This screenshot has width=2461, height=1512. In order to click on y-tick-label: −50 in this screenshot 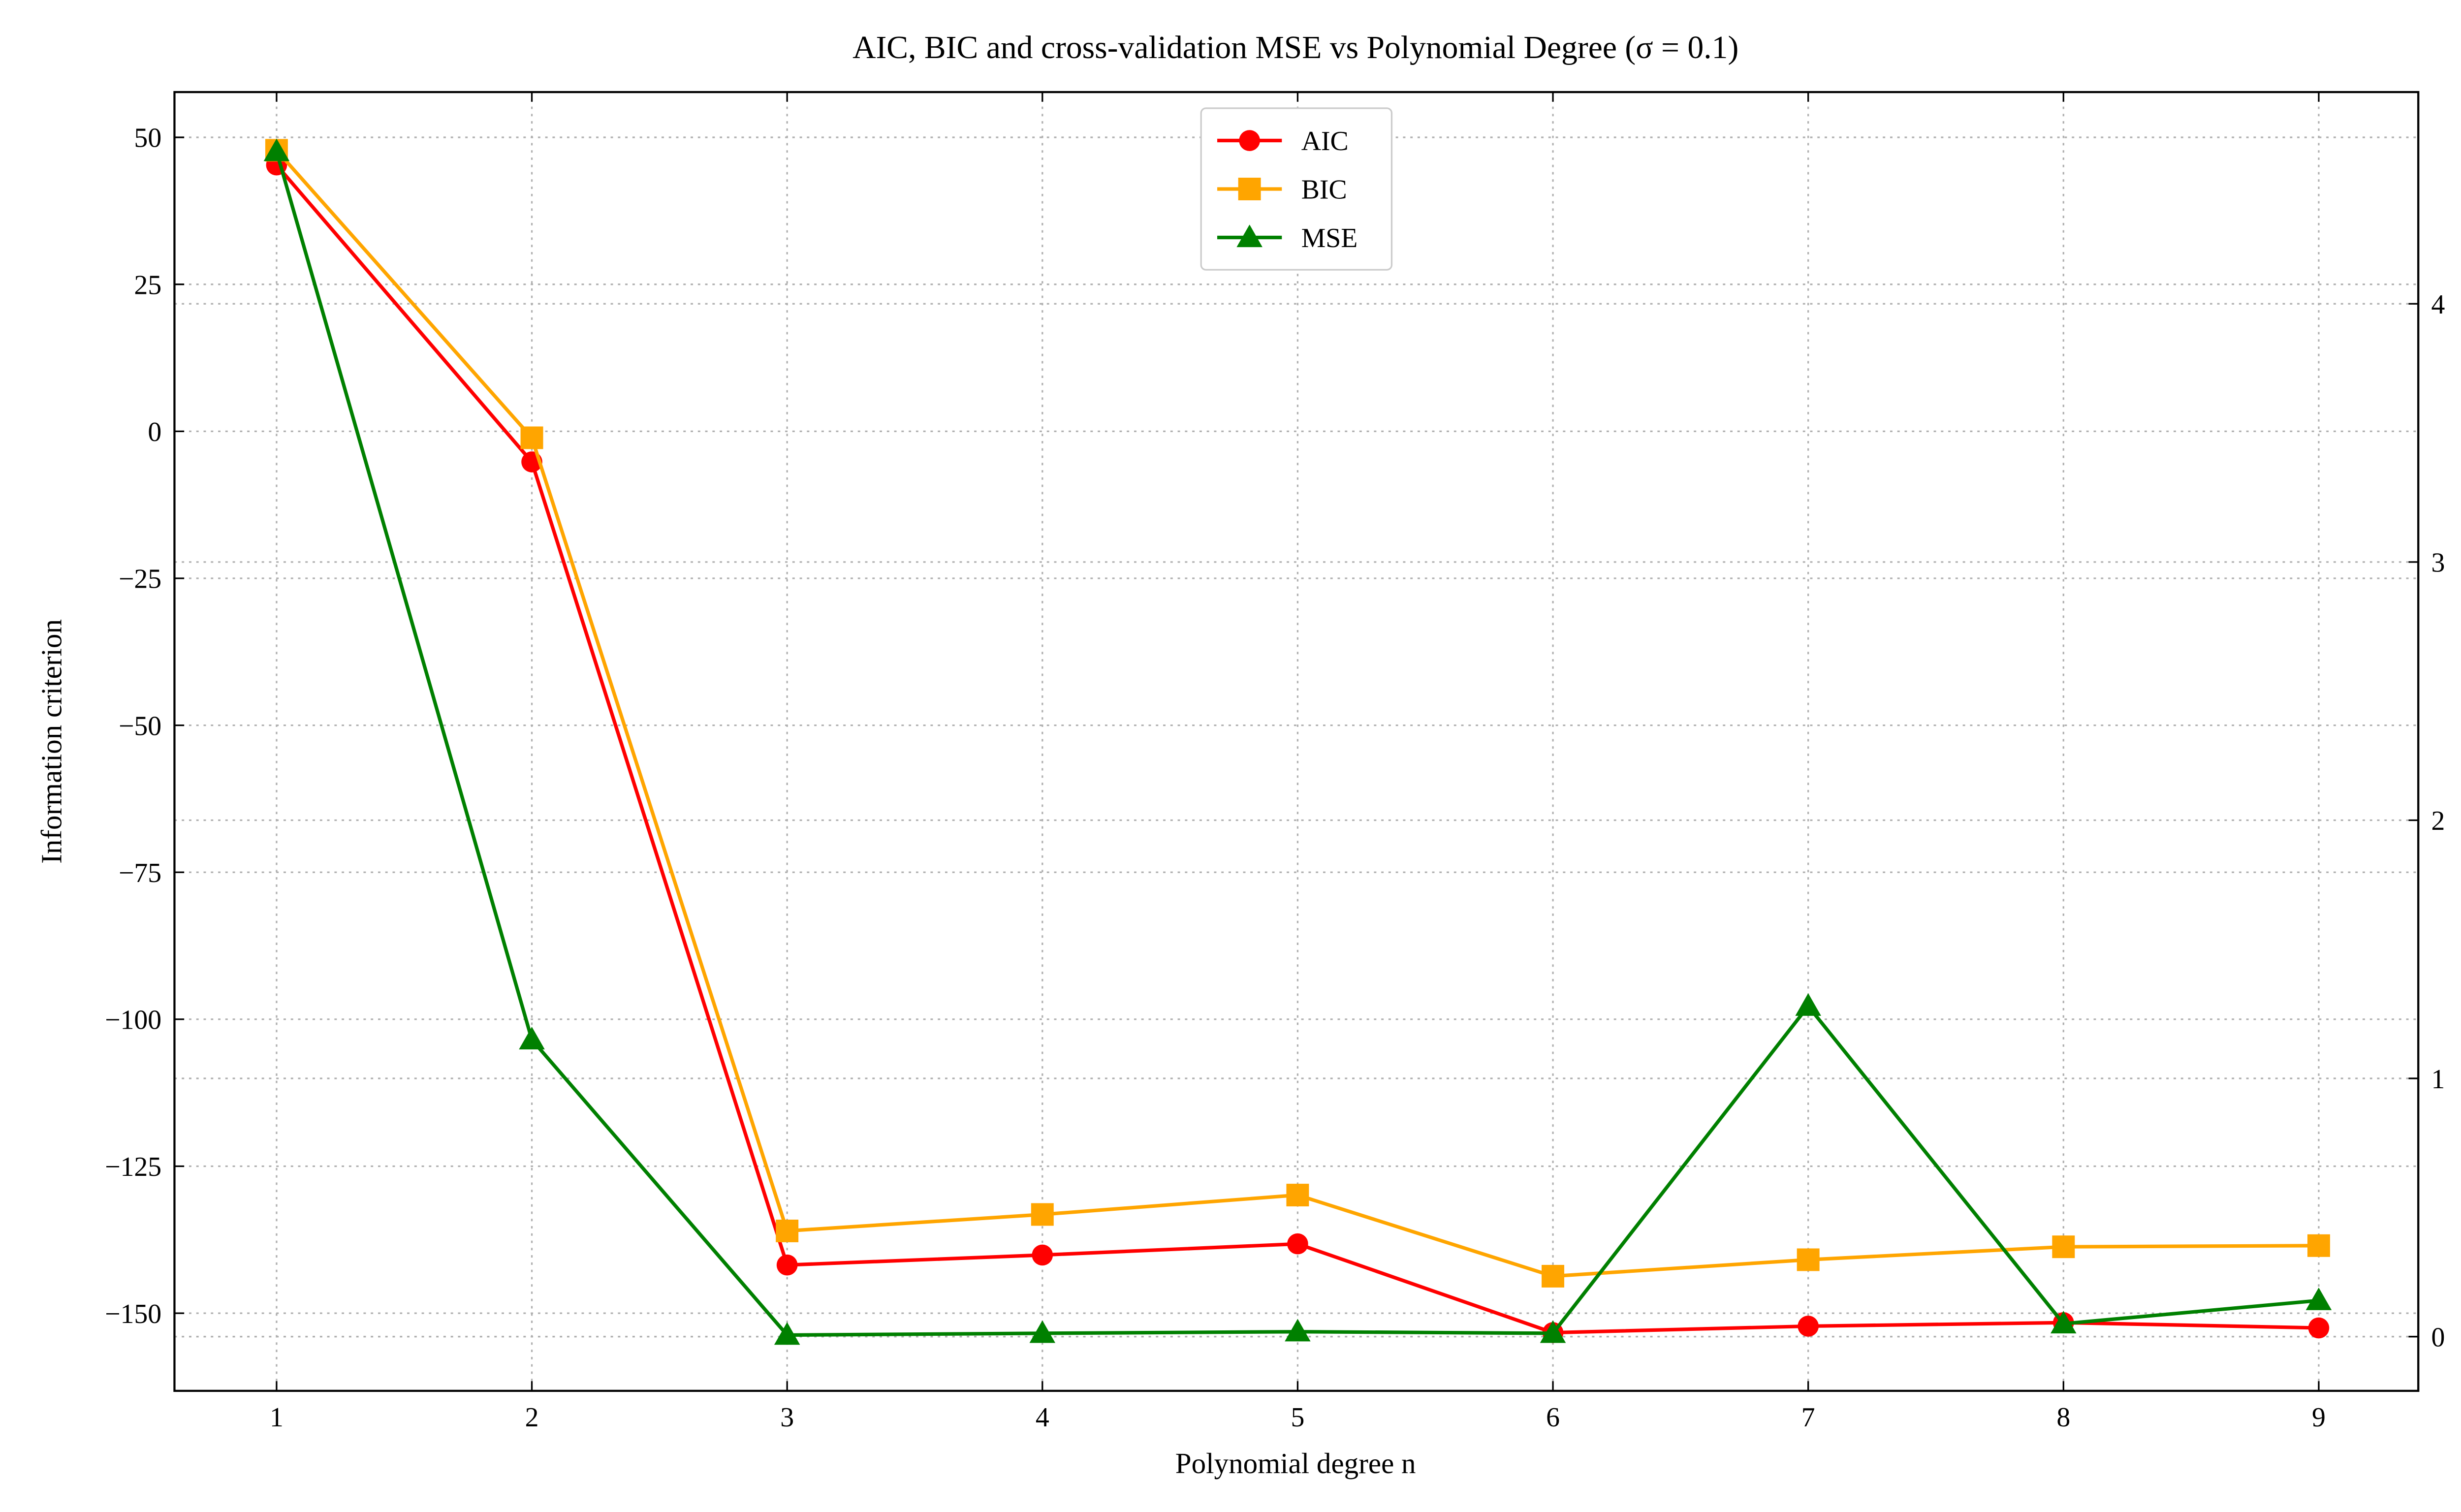, I will do `click(140, 726)`.